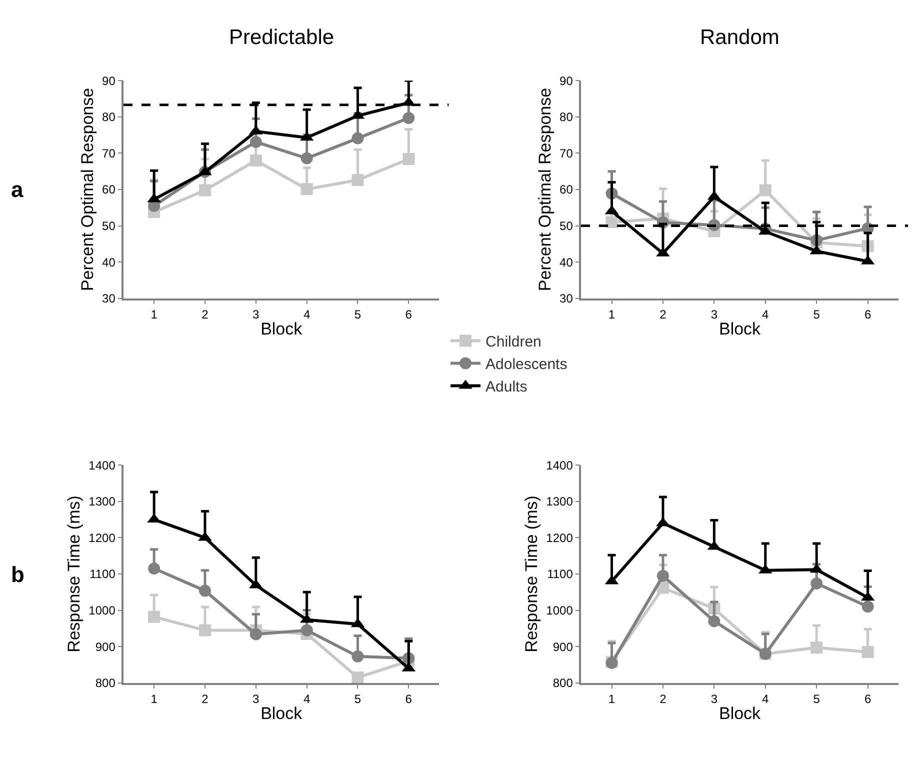 This screenshot has width=915, height=765. Describe the element at coordinates (507, 387) in the screenshot. I see `legend-label: Adults` at that location.